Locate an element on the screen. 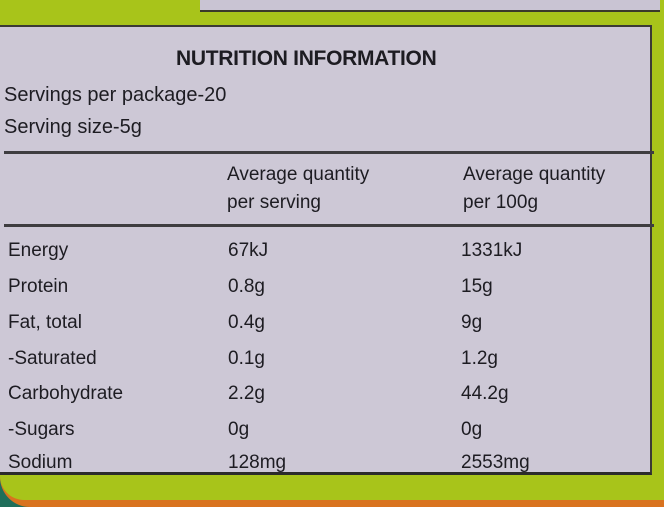 This screenshot has height=507, width=664. per-100g-value: 9g is located at coordinates (472, 322).